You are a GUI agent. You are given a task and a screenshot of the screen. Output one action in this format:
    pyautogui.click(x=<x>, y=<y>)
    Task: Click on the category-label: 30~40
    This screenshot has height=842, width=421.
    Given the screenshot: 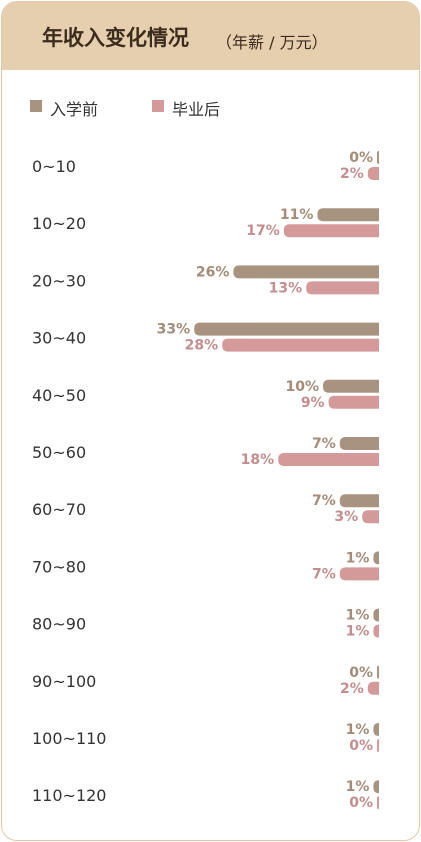 What is the action you would take?
    pyautogui.click(x=59, y=338)
    